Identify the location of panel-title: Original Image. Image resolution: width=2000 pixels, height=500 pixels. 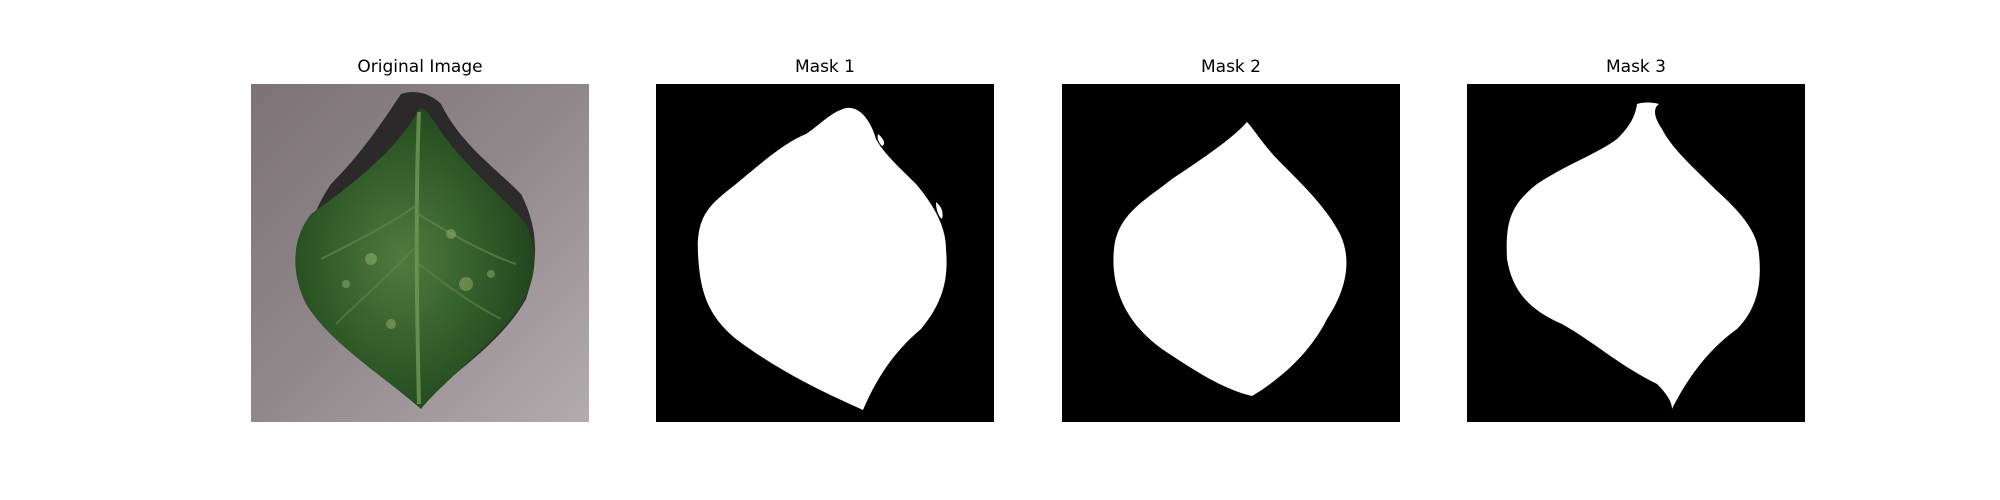
(420, 67).